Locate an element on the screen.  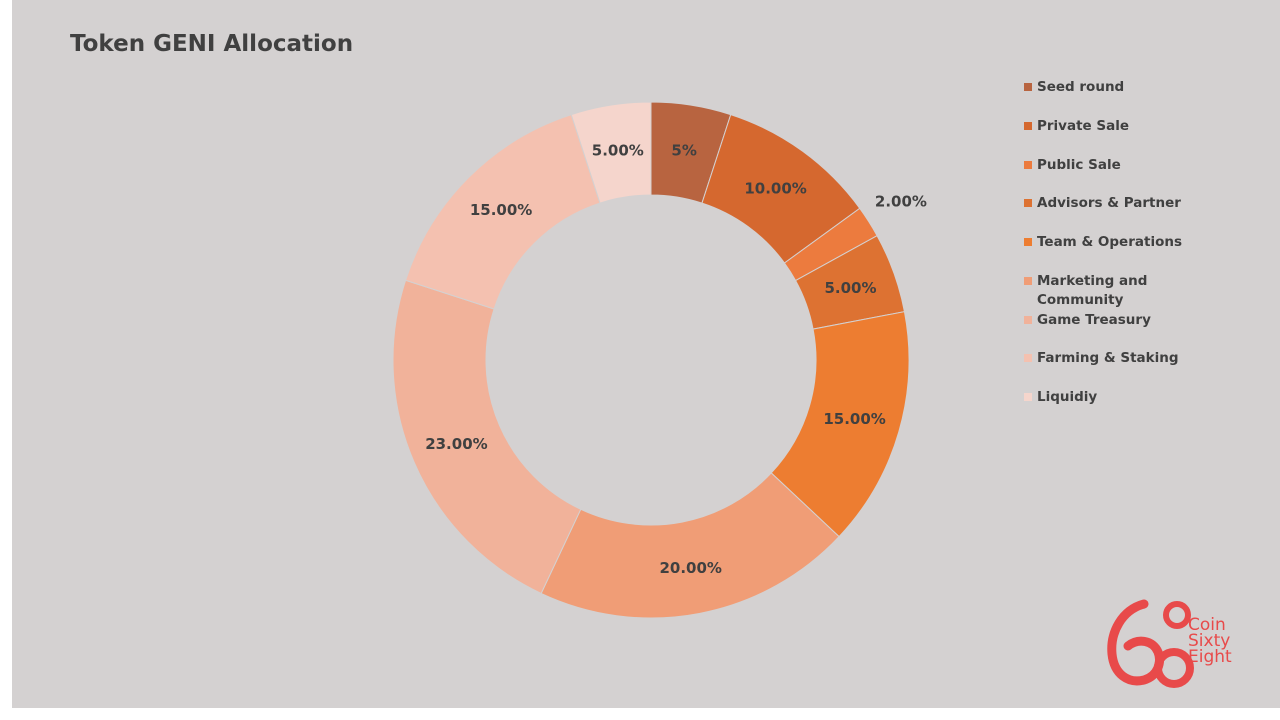
slice-data-label-3: 2.00% is located at coordinates (901, 201).